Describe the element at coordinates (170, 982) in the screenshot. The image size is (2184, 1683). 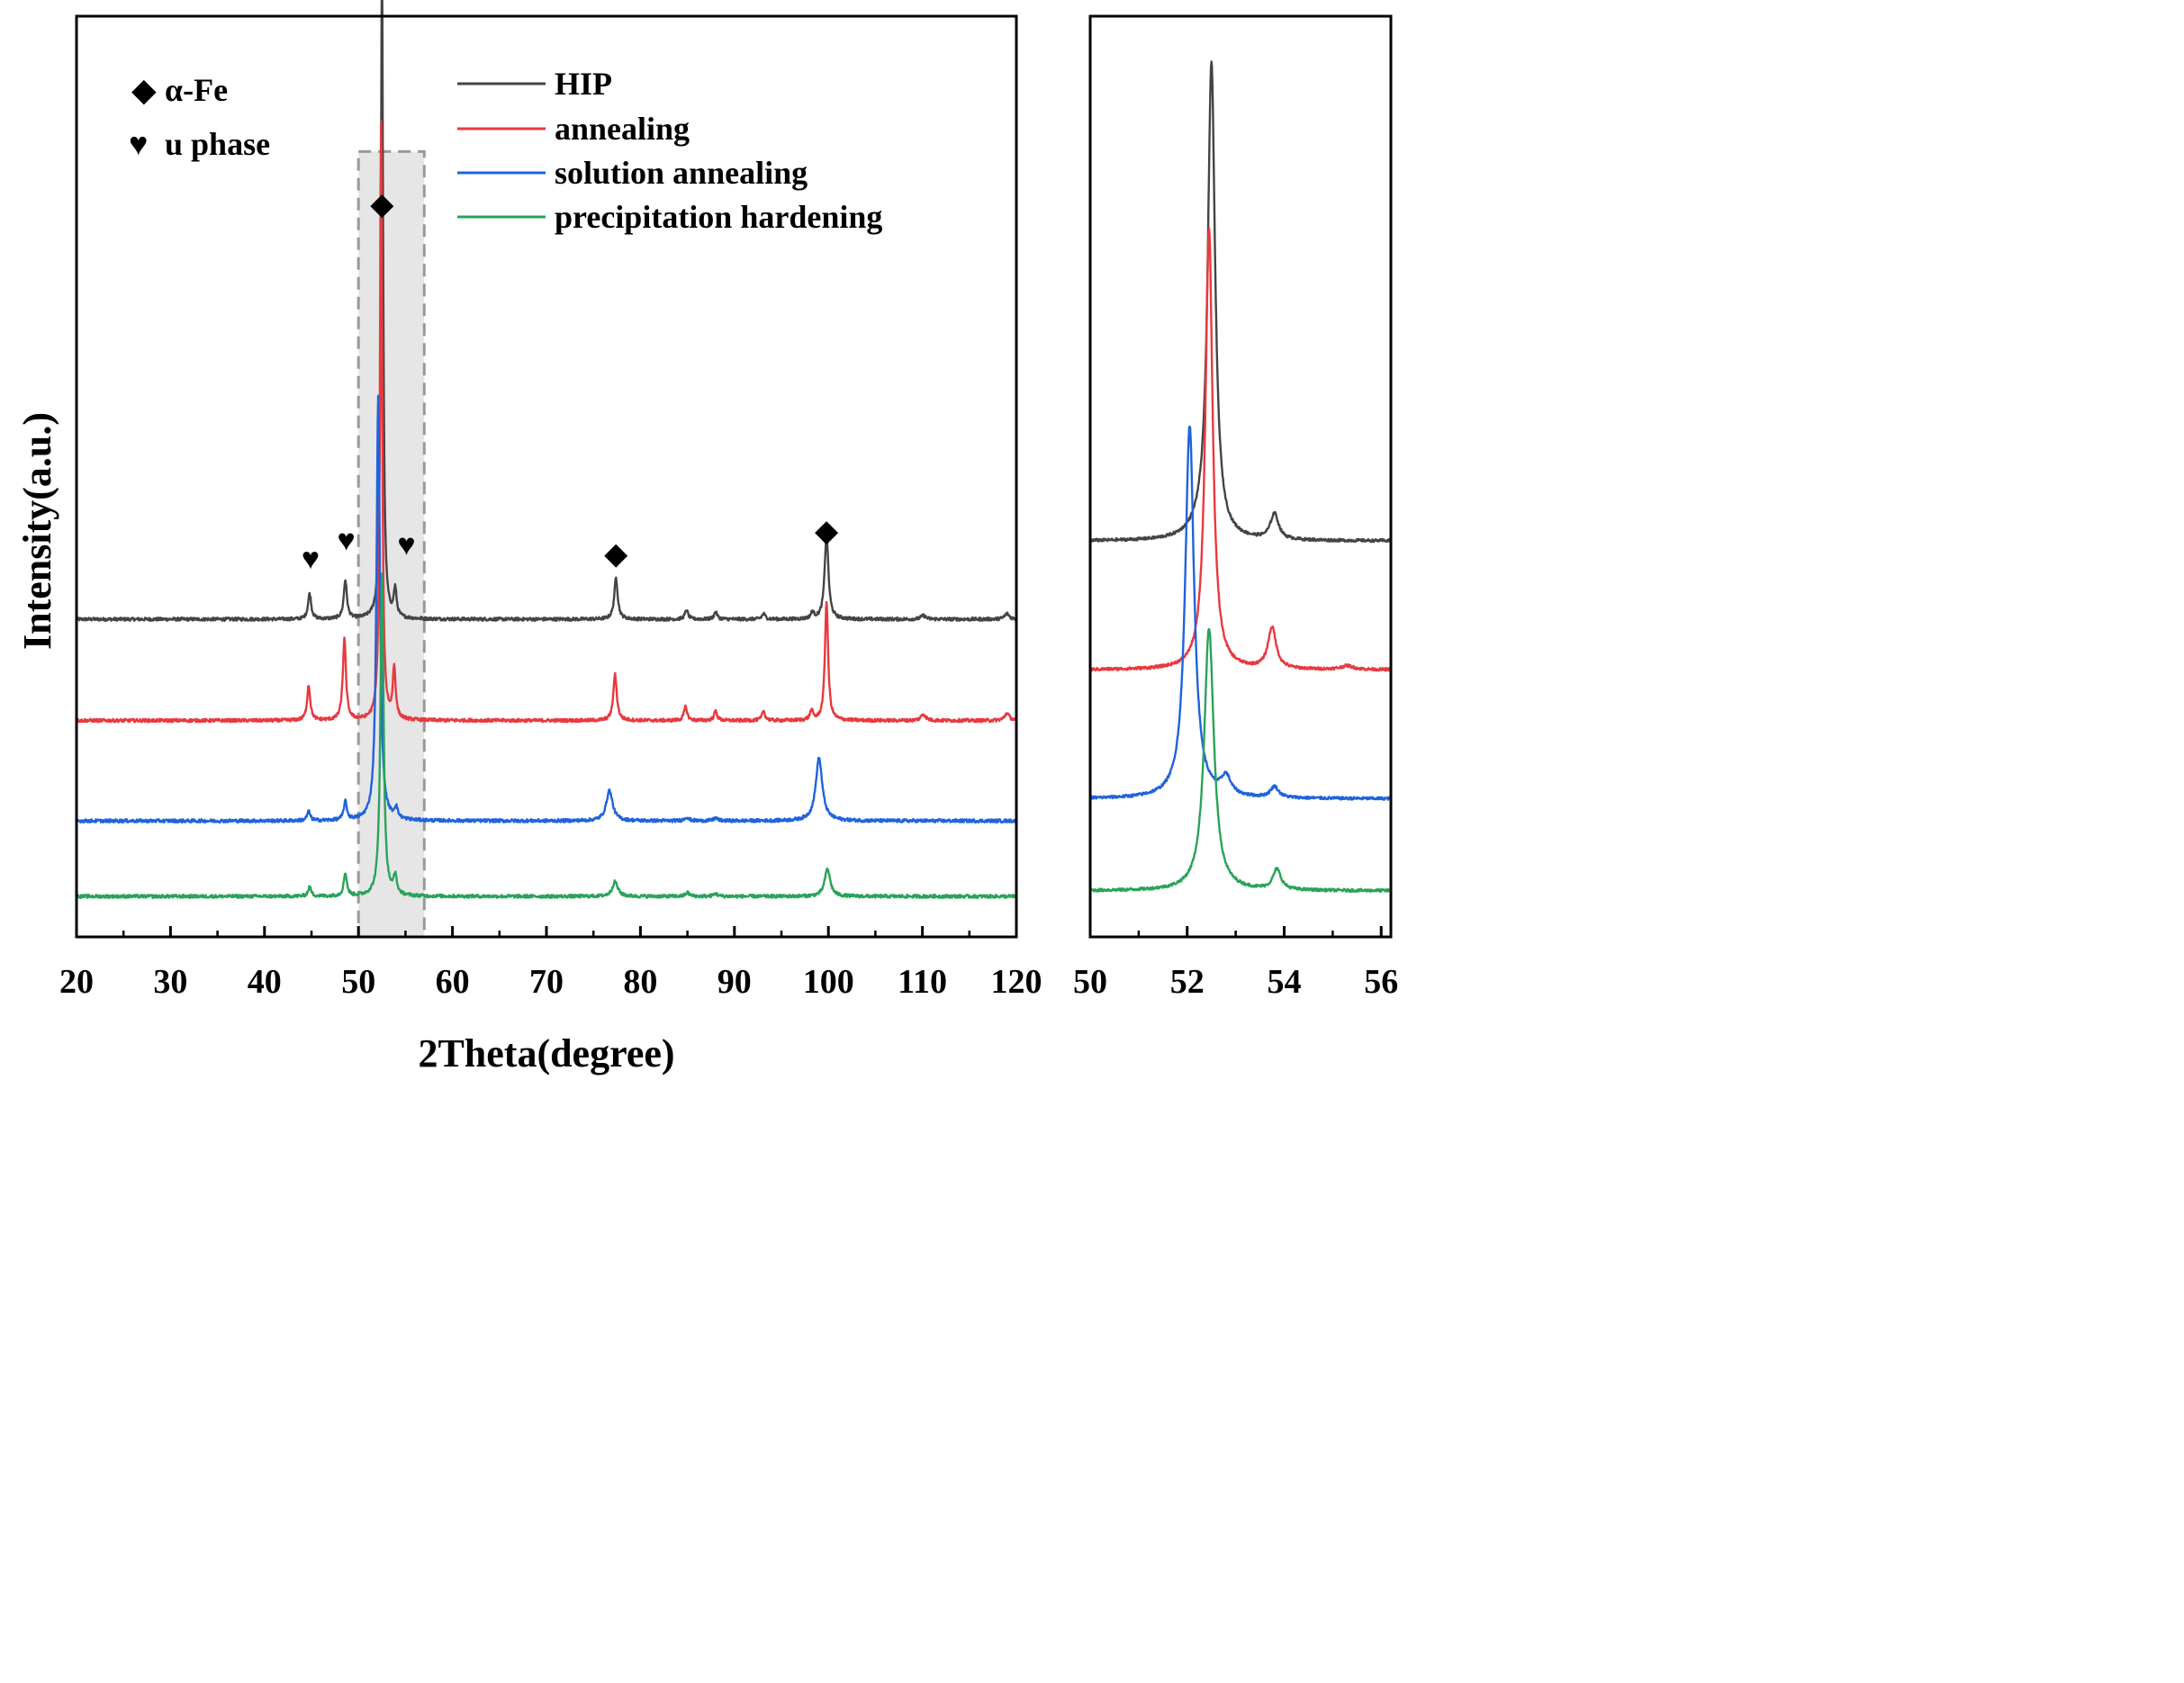
I see `x-tick-label: 30` at that location.